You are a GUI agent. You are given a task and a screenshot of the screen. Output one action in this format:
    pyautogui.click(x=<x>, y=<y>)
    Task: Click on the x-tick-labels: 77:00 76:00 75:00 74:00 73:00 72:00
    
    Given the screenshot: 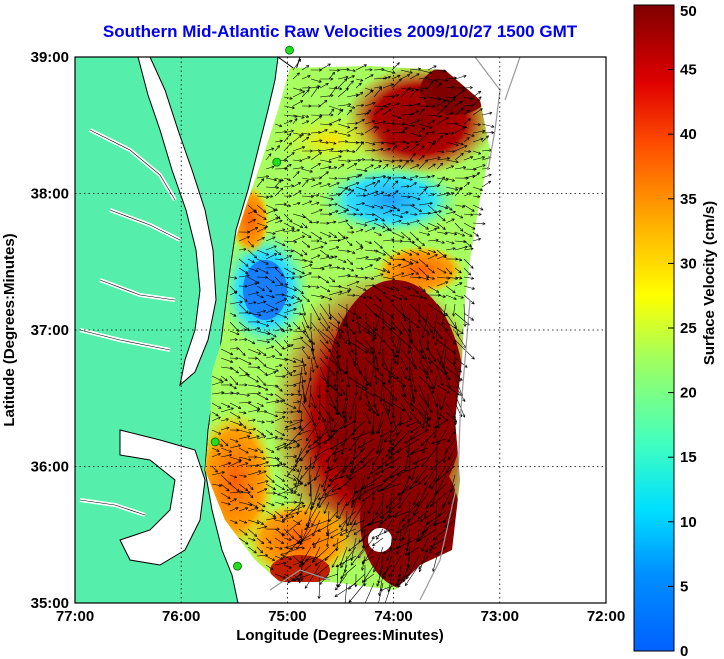 What is the action you would take?
    pyautogui.click(x=340, y=616)
    